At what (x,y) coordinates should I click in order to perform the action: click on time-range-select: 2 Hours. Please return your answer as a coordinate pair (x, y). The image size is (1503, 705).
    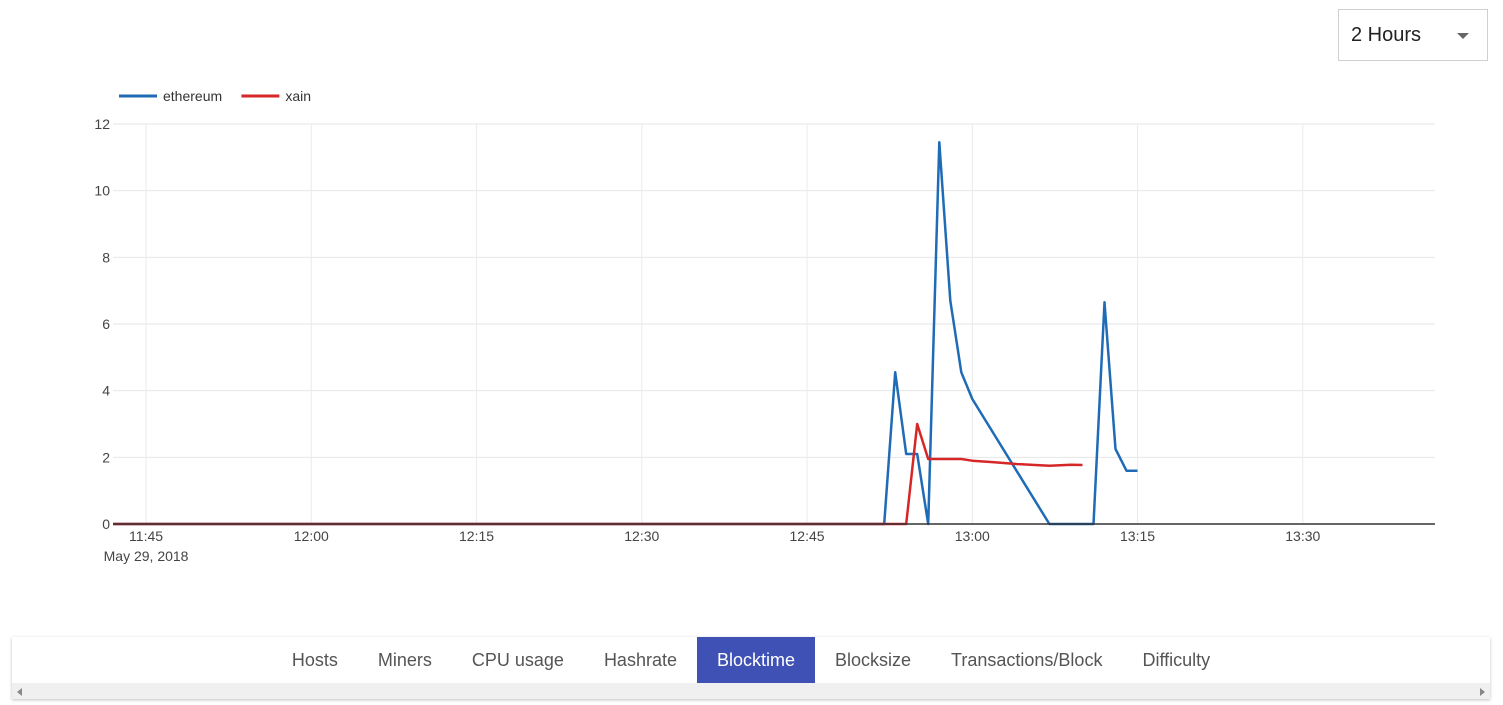
    Looking at the image, I should click on (1413, 35).